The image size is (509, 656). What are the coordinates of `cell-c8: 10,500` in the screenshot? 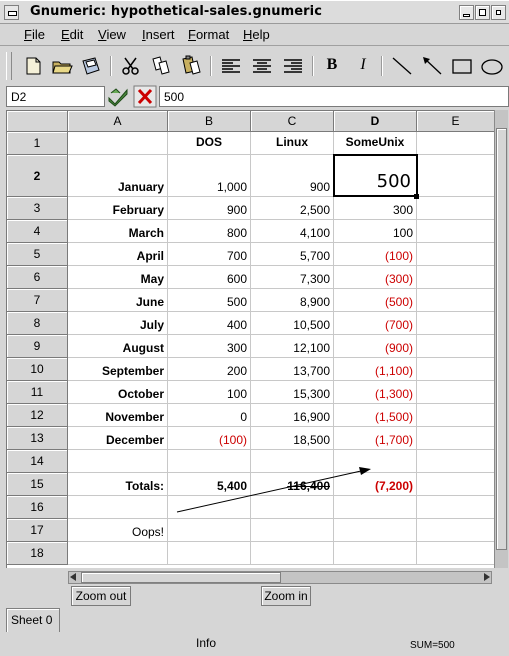 It's located at (292, 323).